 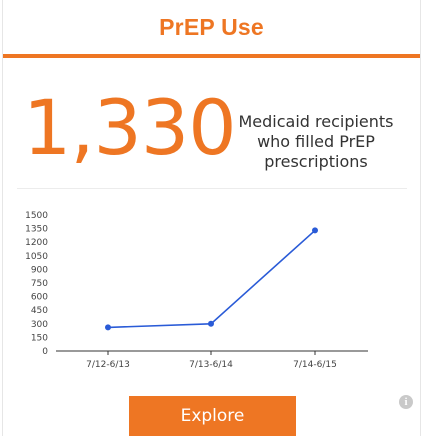 What do you see at coordinates (39, 284) in the screenshot?
I see `y-tick-label: 750` at bounding box center [39, 284].